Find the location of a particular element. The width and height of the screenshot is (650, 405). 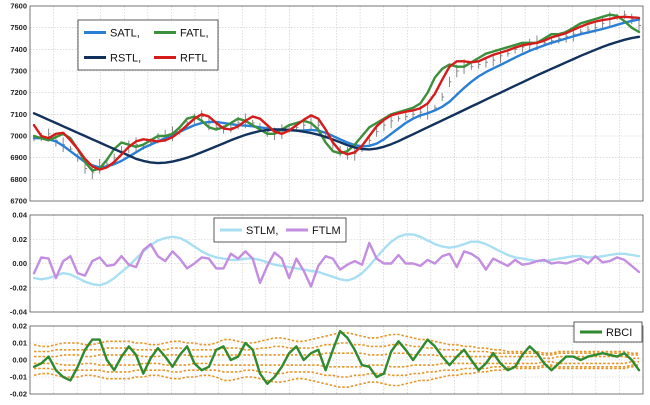

legend-label-satl: SATL, is located at coordinates (125, 34).